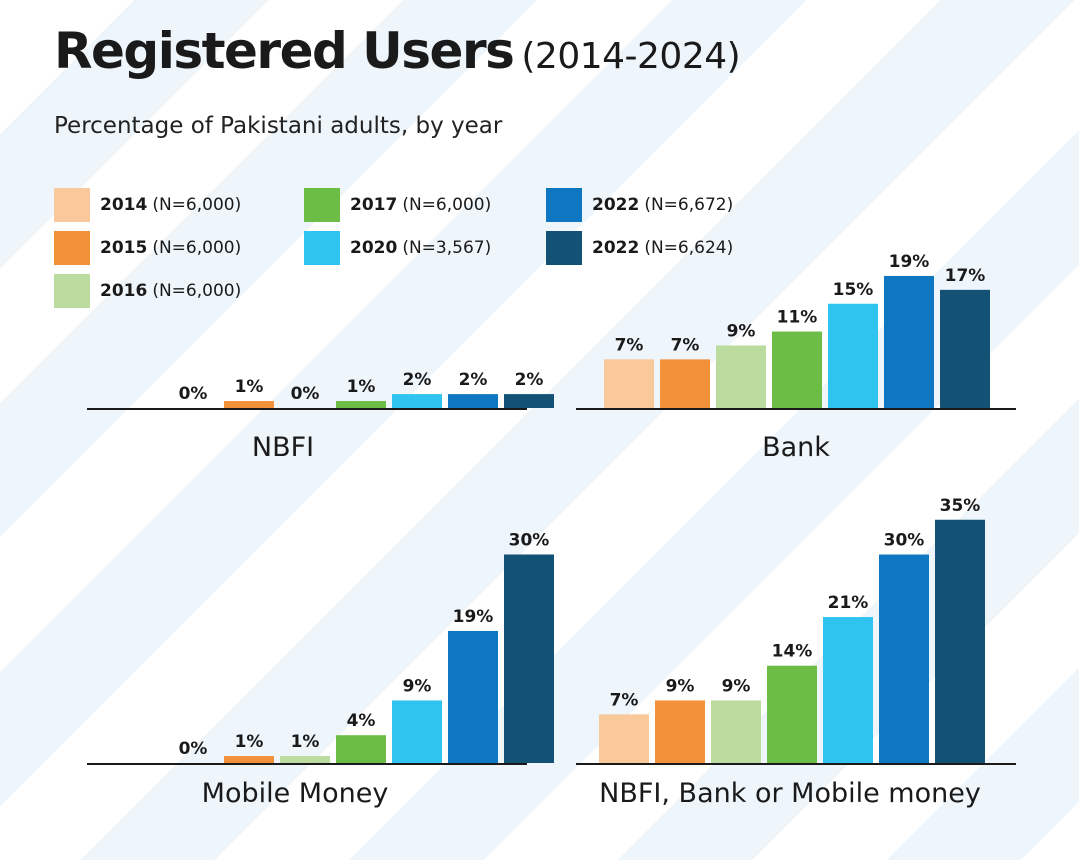 The width and height of the screenshot is (1079, 860). Describe the element at coordinates (124, 205) in the screenshot. I see `legend-year: 2014` at that location.